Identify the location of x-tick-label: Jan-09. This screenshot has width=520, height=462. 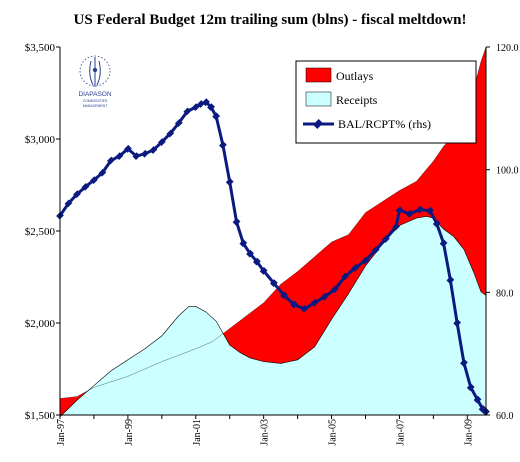
(468, 432).